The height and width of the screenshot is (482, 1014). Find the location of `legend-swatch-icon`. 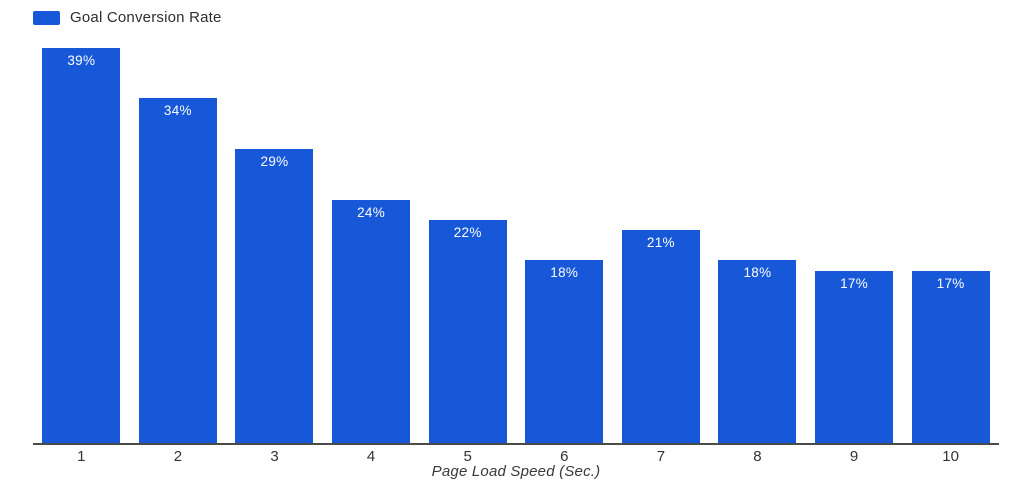

legend-swatch-icon is located at coordinates (46, 17).